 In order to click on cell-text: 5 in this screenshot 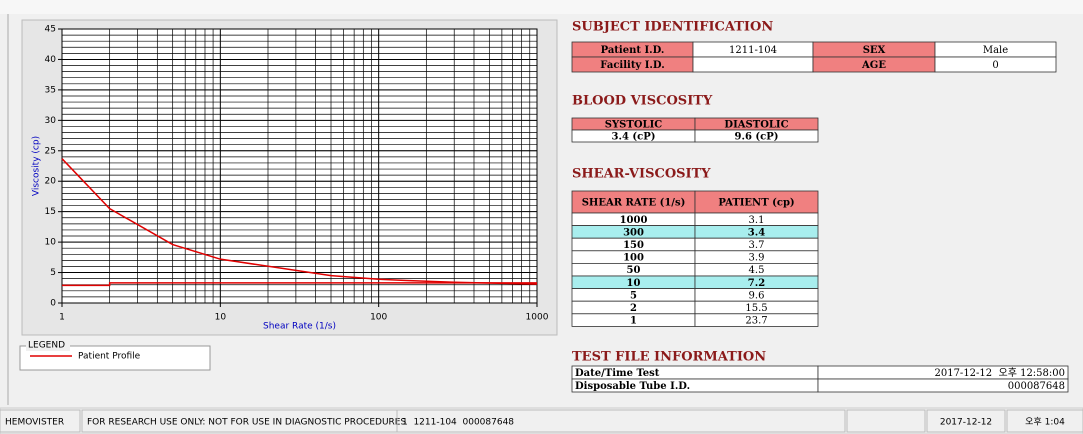, I will do `click(633, 295)`.